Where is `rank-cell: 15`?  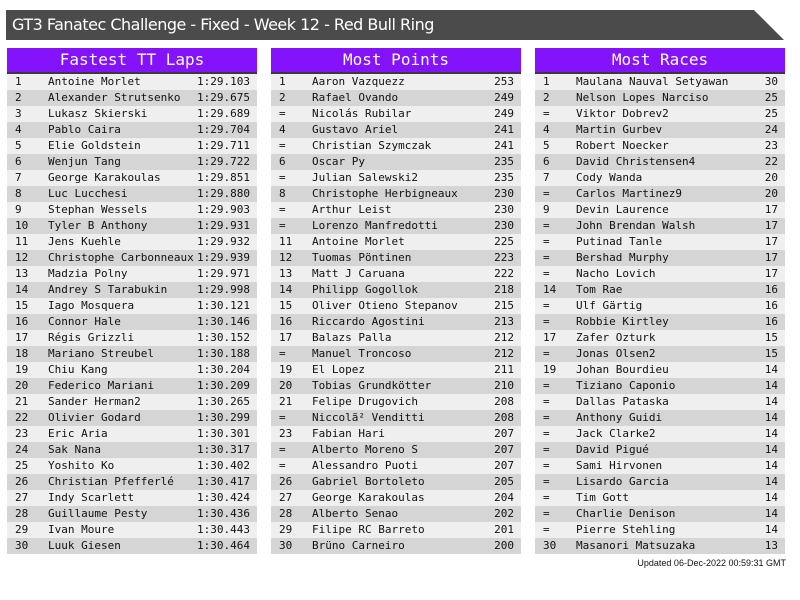
rank-cell: 15 is located at coordinates (22, 305).